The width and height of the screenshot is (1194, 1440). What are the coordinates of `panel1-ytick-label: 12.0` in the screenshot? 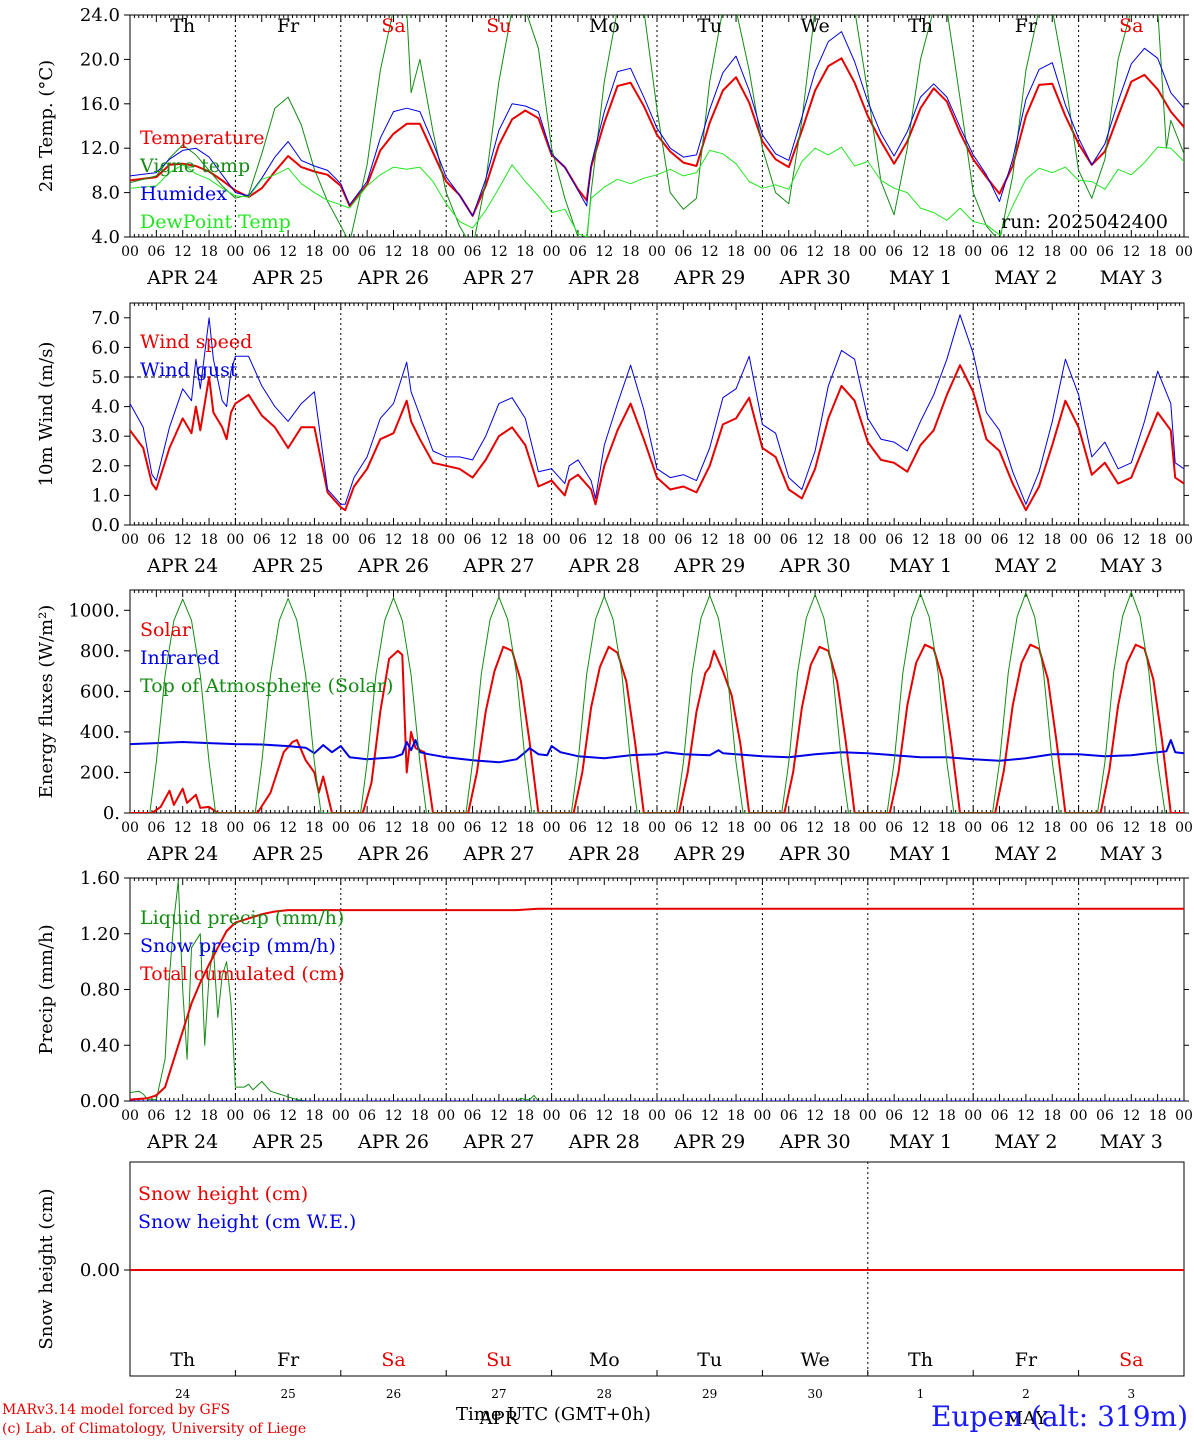 It's located at (100, 148).